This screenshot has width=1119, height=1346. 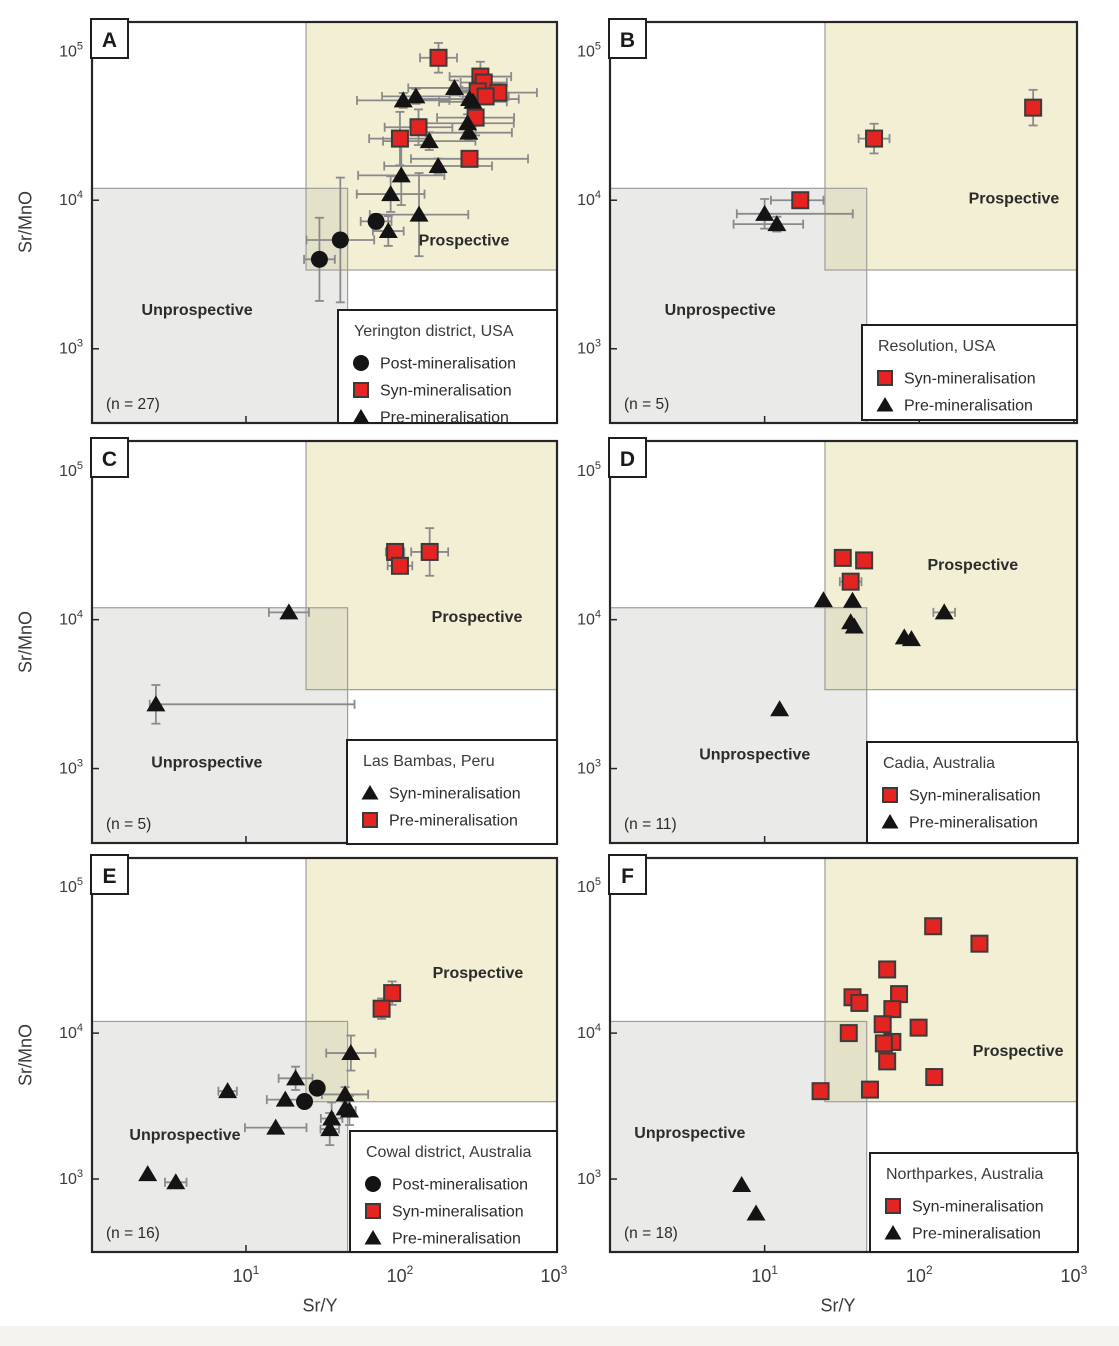 I want to click on legend-box, so click(x=969, y=372).